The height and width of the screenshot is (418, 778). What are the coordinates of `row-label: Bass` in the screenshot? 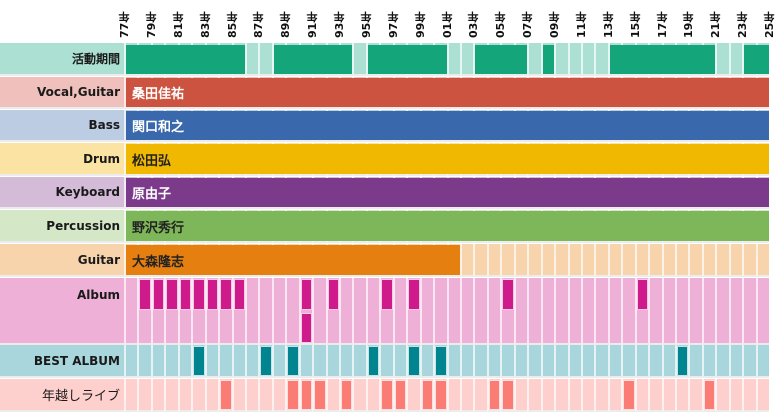 It's located at (62, 126).